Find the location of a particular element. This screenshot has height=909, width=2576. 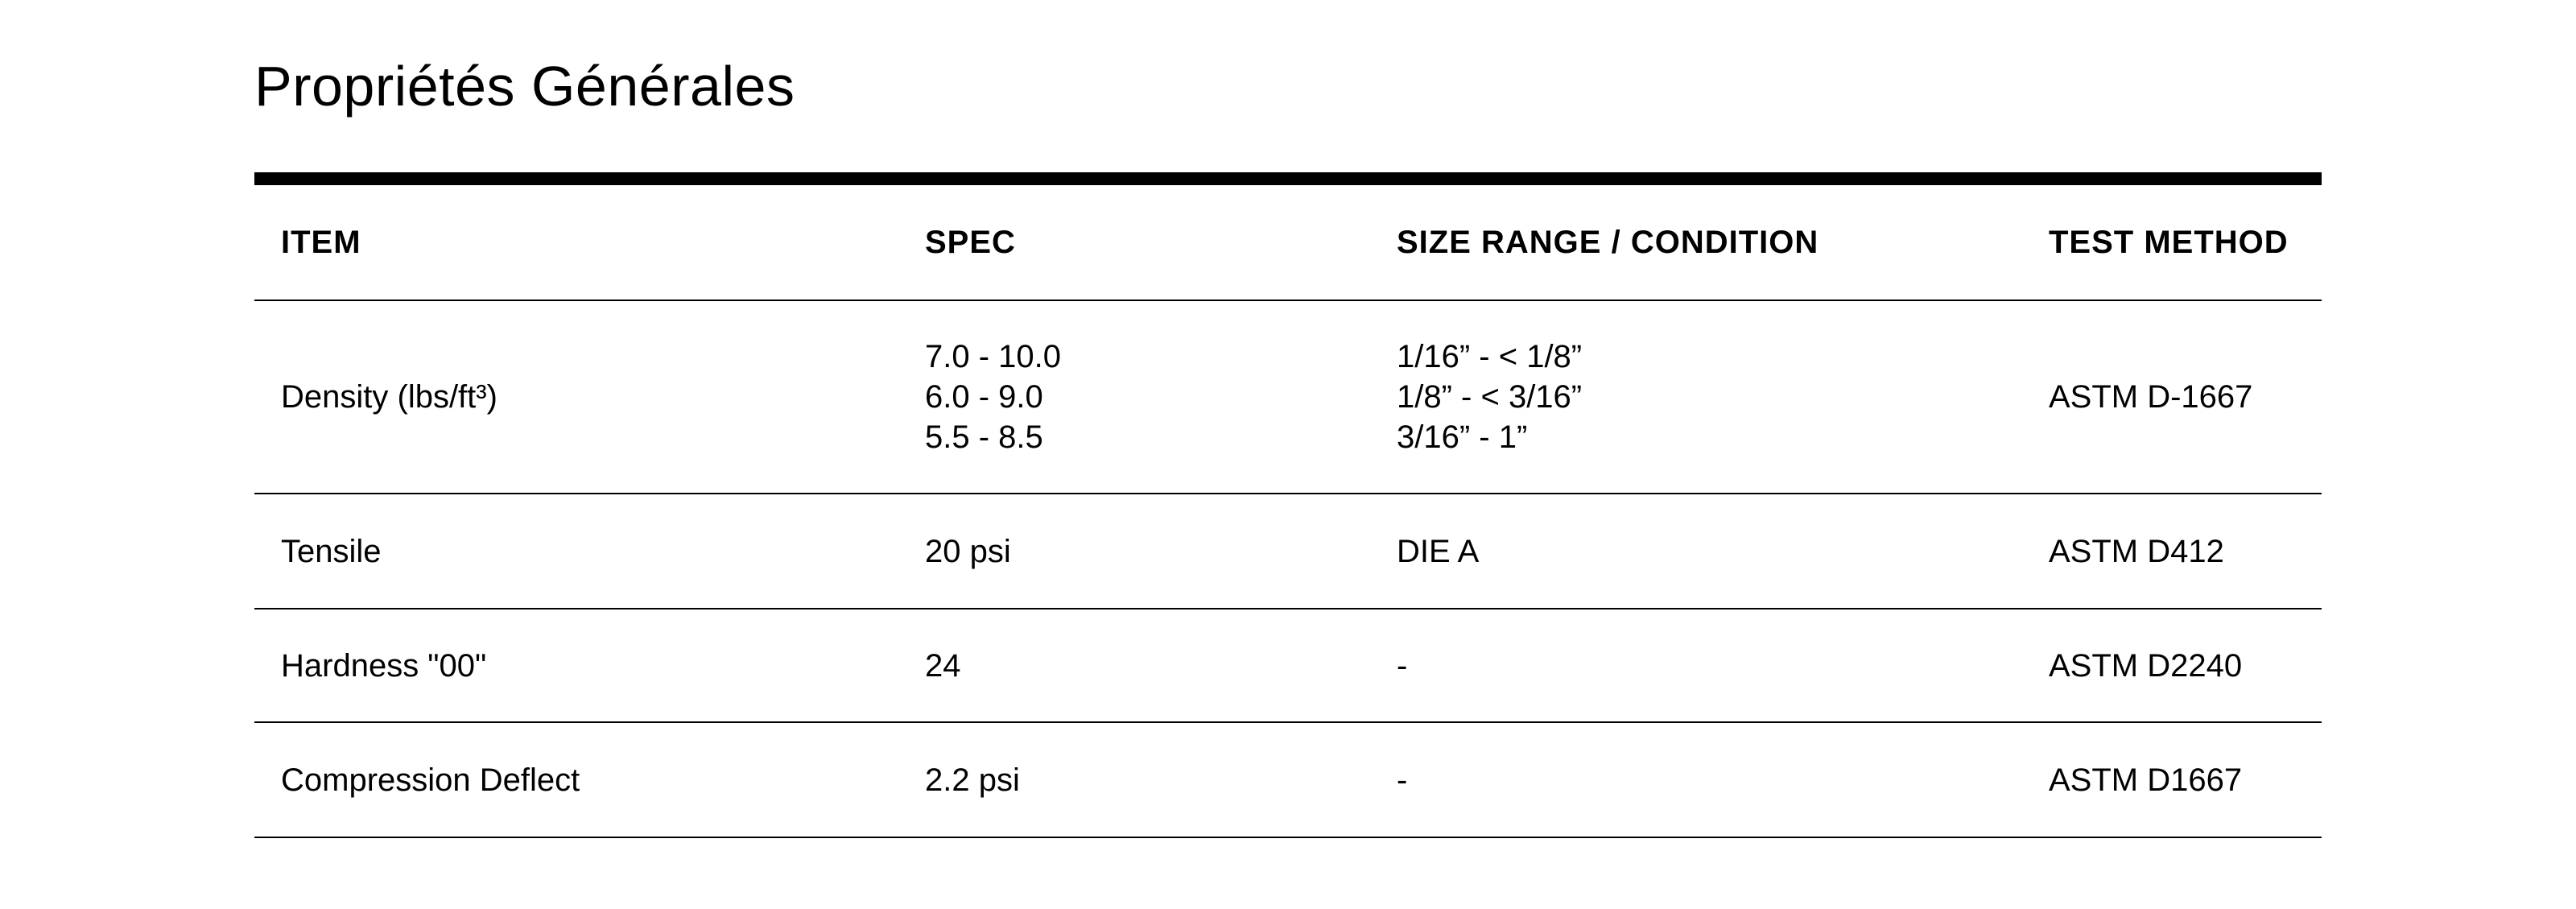

table-row: Tensile 20 psi DIE A ASTM D412 is located at coordinates (1288, 551).